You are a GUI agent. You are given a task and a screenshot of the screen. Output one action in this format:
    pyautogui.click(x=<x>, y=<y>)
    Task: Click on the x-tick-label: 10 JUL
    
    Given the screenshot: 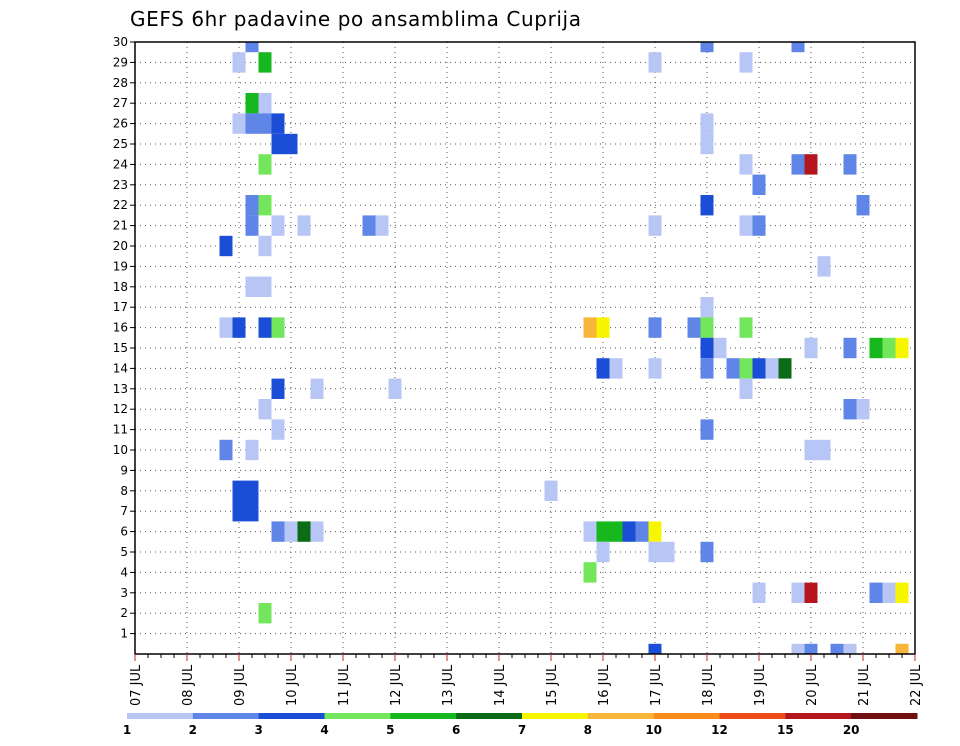 What is the action you would take?
    pyautogui.click(x=292, y=685)
    